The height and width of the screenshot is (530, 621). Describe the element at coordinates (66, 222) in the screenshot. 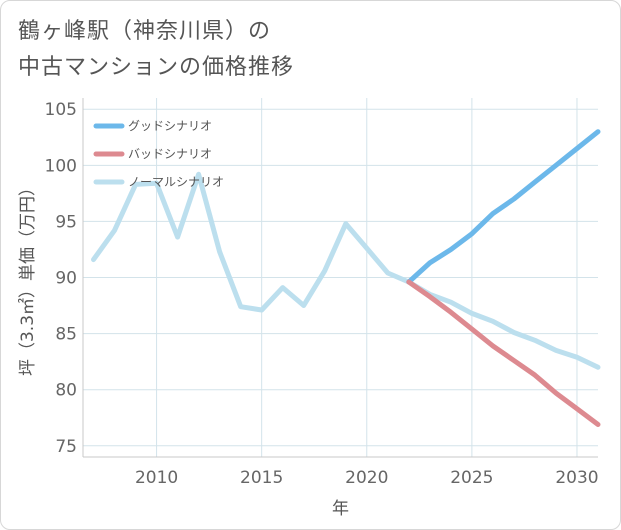

I see `y-tick-label-95: 95` at that location.